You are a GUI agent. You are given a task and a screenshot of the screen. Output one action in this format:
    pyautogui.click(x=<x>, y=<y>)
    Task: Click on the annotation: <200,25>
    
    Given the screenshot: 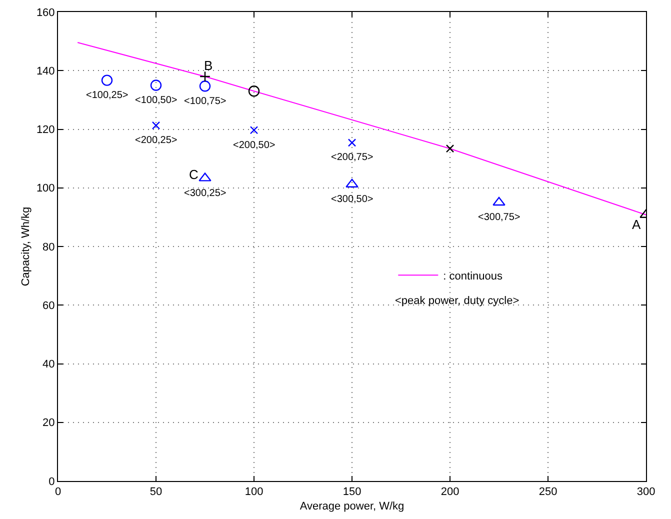 What is the action you would take?
    pyautogui.click(x=156, y=140)
    